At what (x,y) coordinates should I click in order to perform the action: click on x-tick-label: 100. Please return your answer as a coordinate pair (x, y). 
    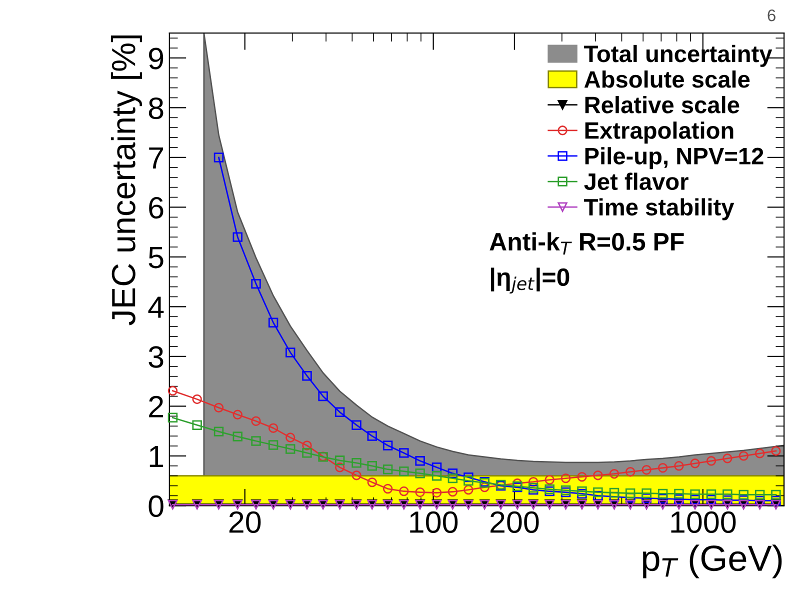
    Looking at the image, I should click on (434, 522).